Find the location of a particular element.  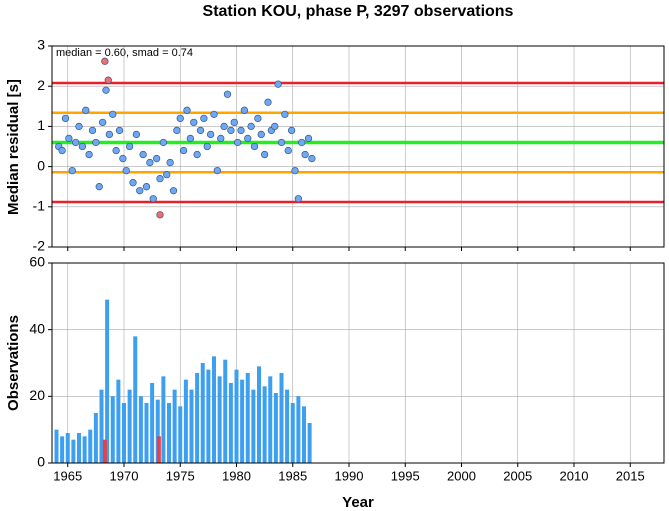

chart-title: Station KOU, phase P, 3297 observations is located at coordinates (358, 11).